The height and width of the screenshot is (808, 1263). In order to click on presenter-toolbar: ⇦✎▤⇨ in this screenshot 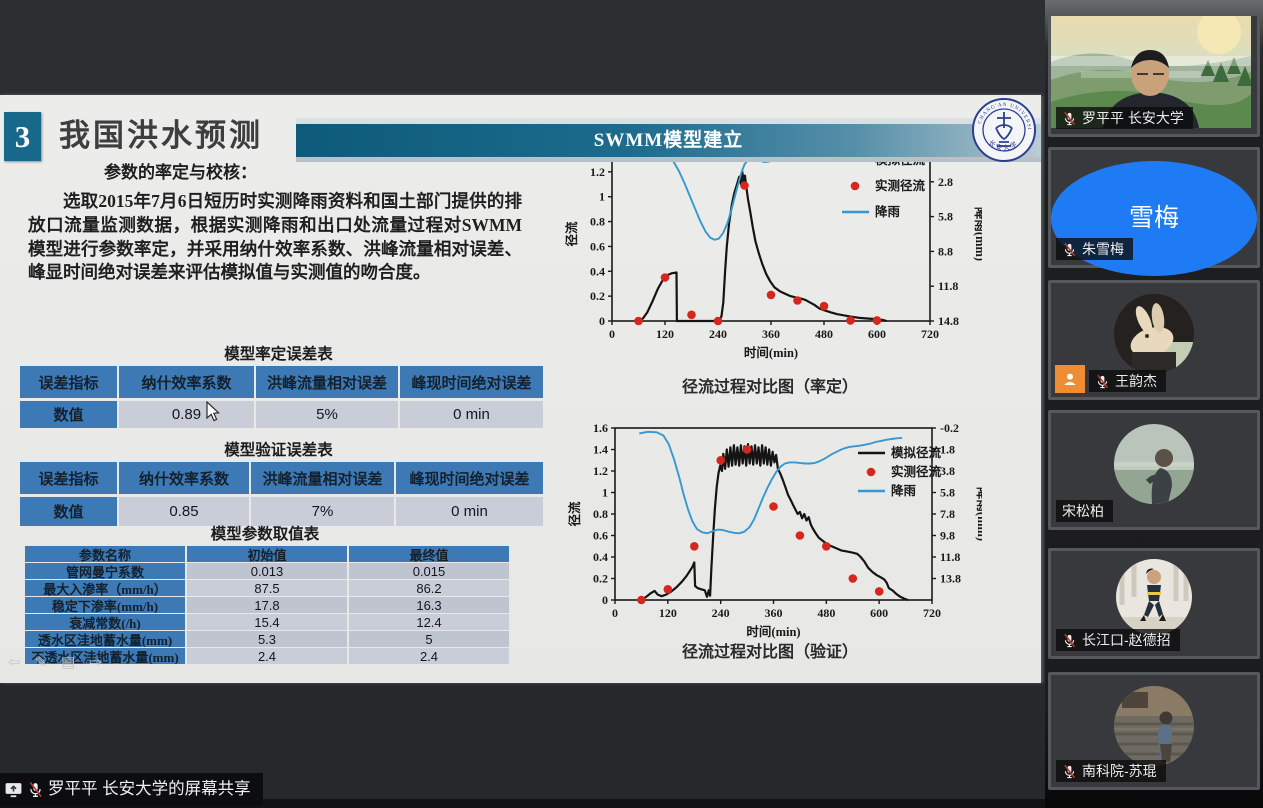, I will do `click(62, 663)`.